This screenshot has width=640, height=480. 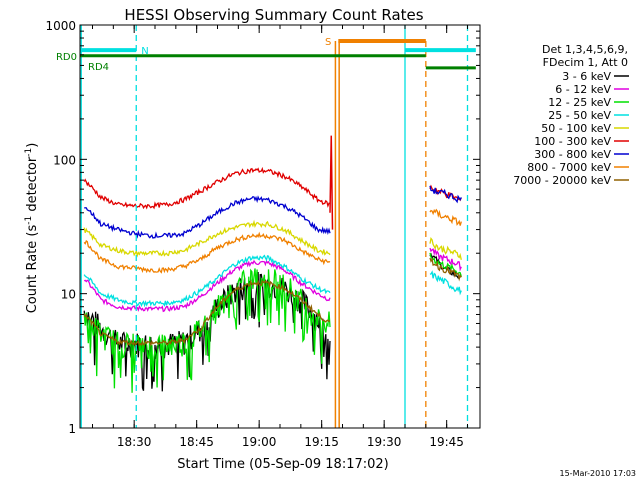 I want to click on series-line-800to7000keV, so click(x=207, y=252).